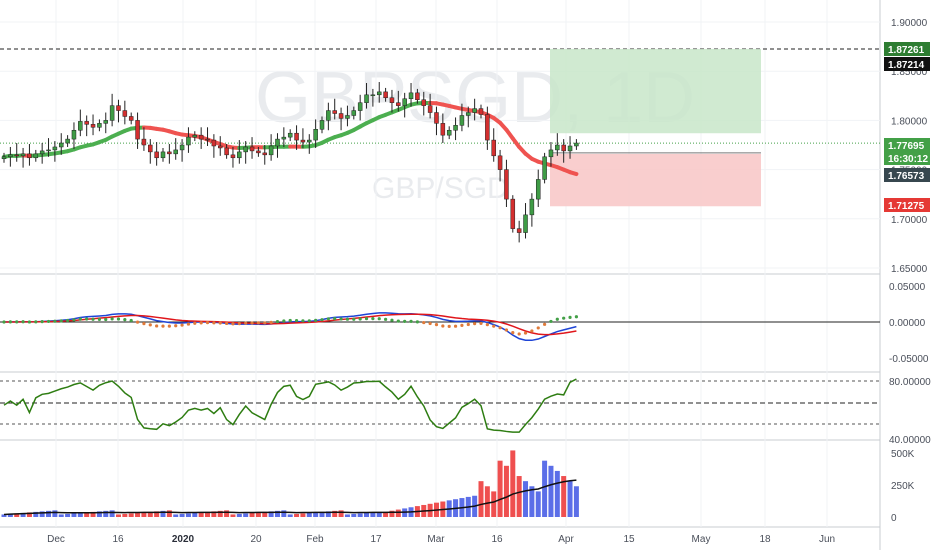 The image size is (932, 555). What do you see at coordinates (910, 440) in the screenshot?
I see `stoch-tick-label: 40.00000` at bounding box center [910, 440].